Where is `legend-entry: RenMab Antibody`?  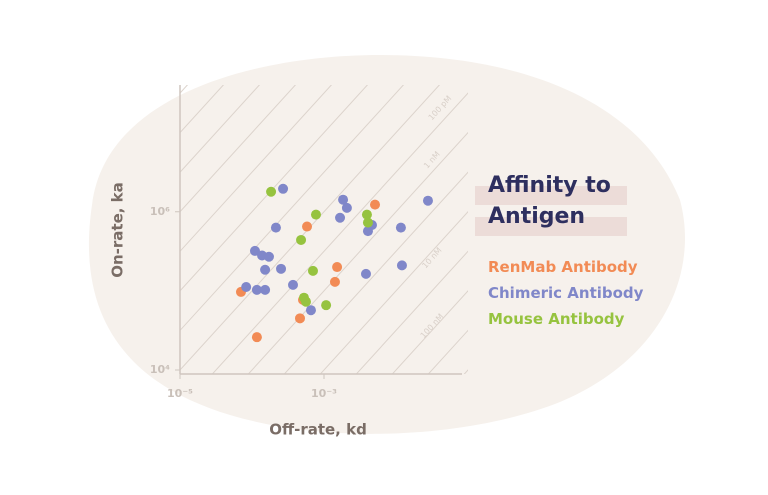
legend-entry: RenMab Antibody is located at coordinates (563, 267).